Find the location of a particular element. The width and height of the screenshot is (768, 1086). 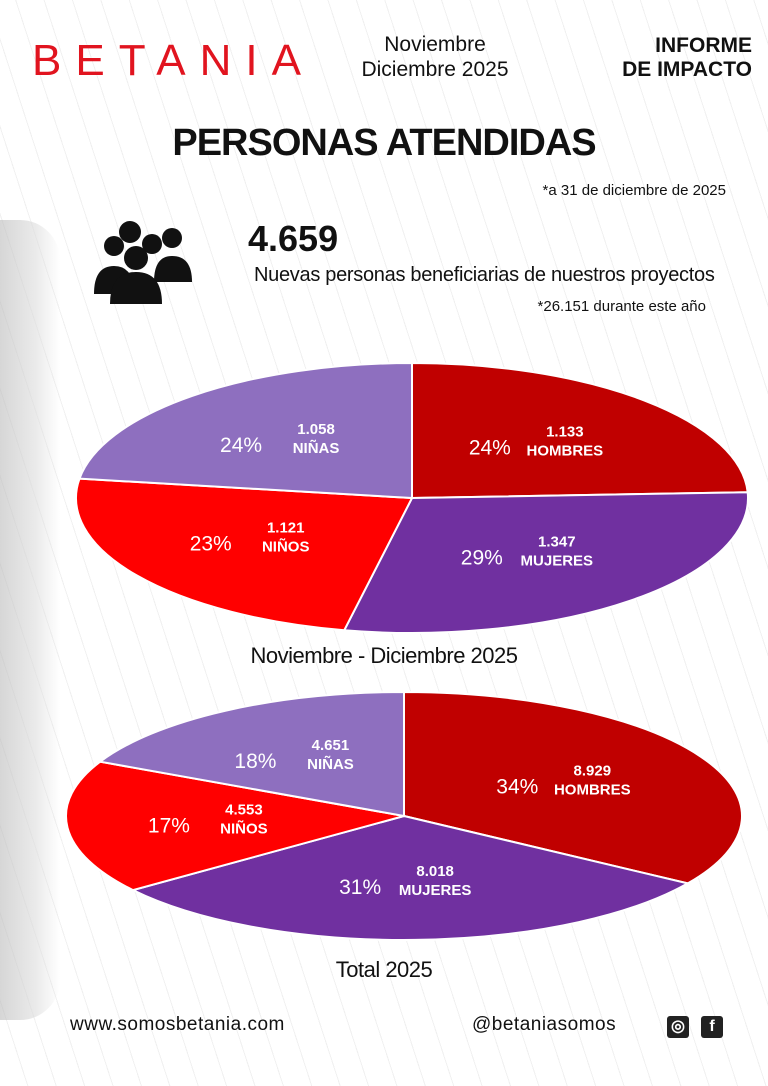

chart2-title: Total 2025 is located at coordinates (384, 969).